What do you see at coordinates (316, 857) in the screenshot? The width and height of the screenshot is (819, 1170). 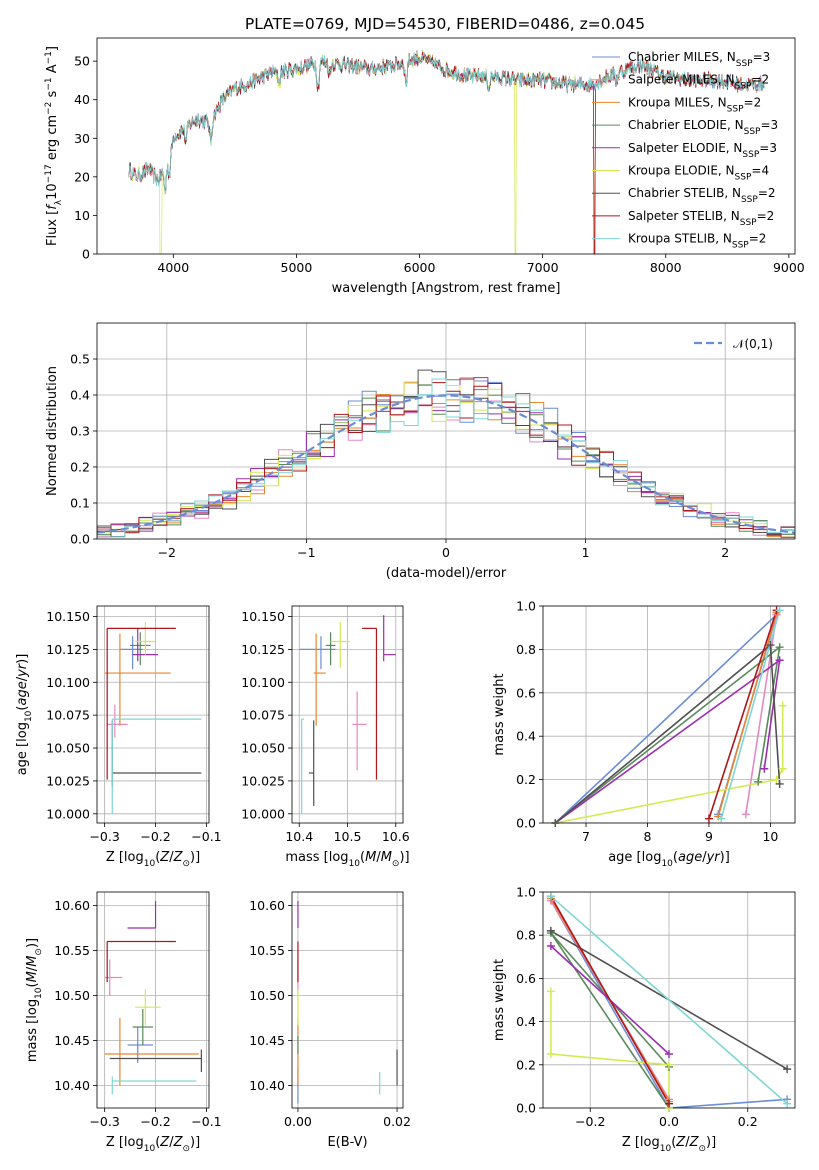 I see `x-axis-label-part: mass [log` at bounding box center [316, 857].